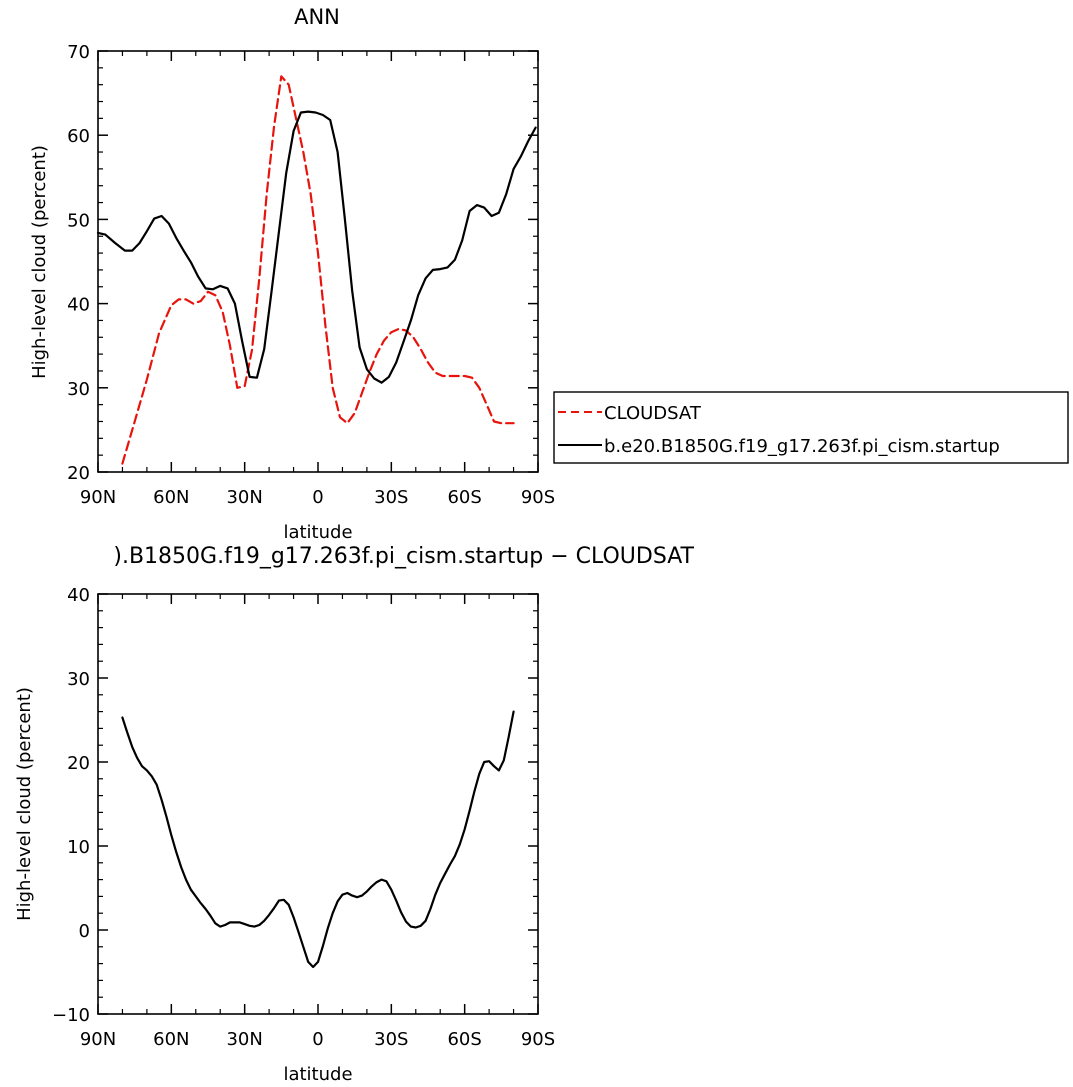 This screenshot has width=1073, height=1087. I want to click on panel-2-series, so click(318, 839).